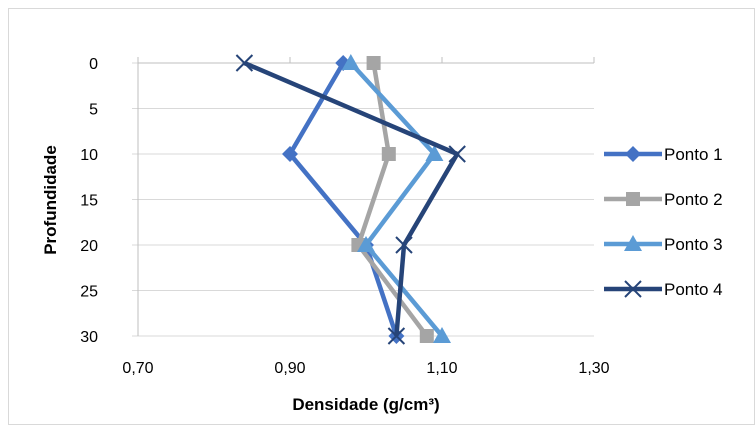 The width and height of the screenshot is (755, 430). I want to click on legend-entry-3: Ponto 3, so click(663, 244).